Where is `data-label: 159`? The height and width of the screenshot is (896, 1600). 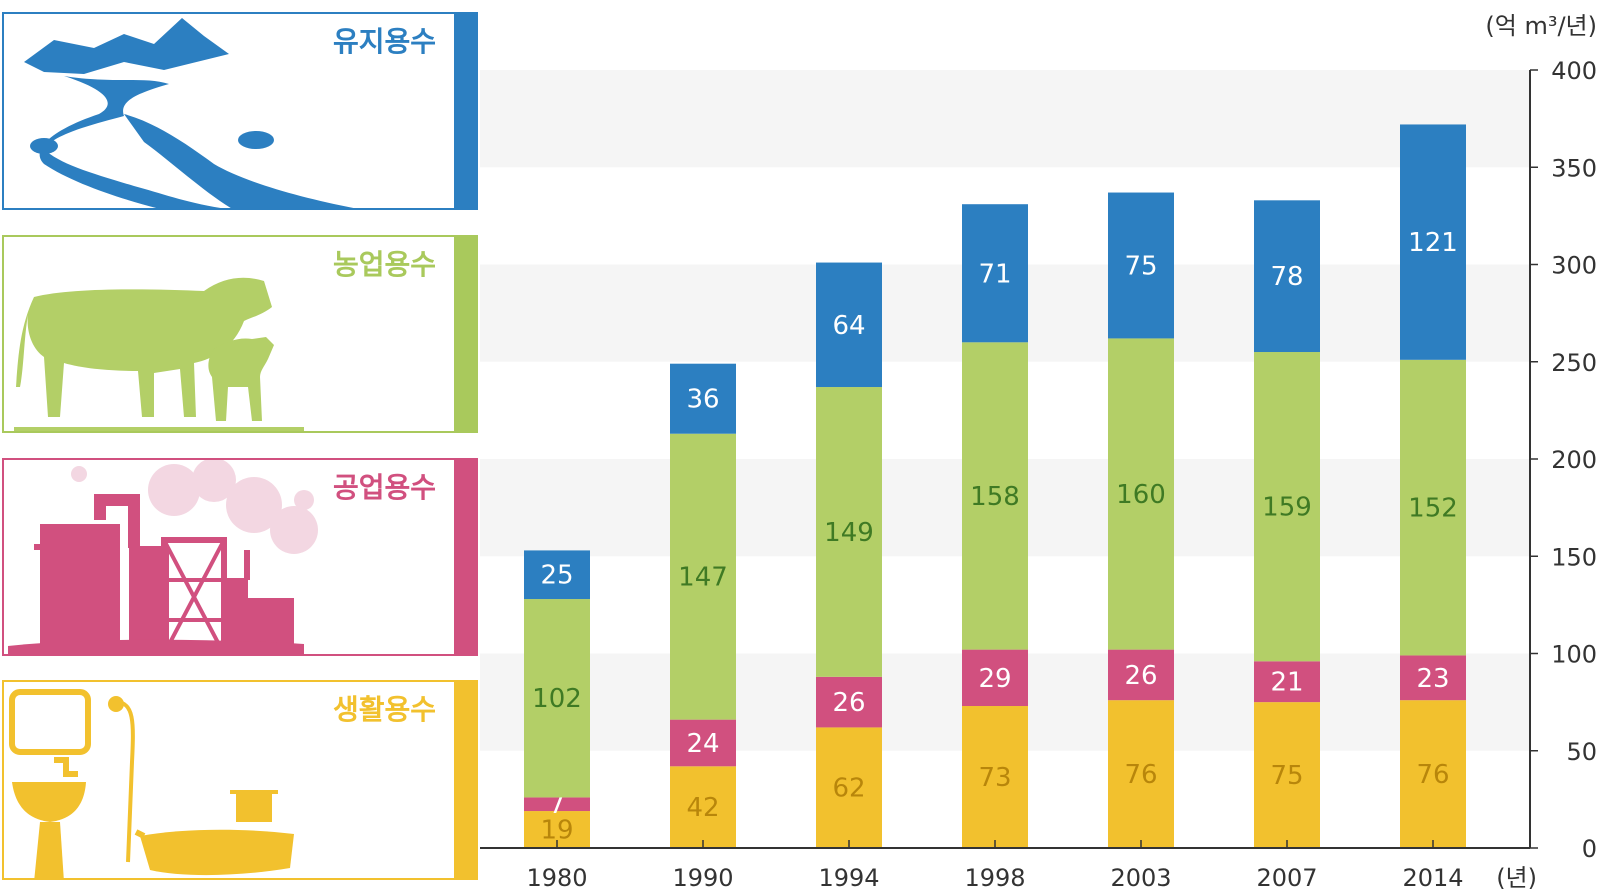 data-label: 159 is located at coordinates (1287, 508).